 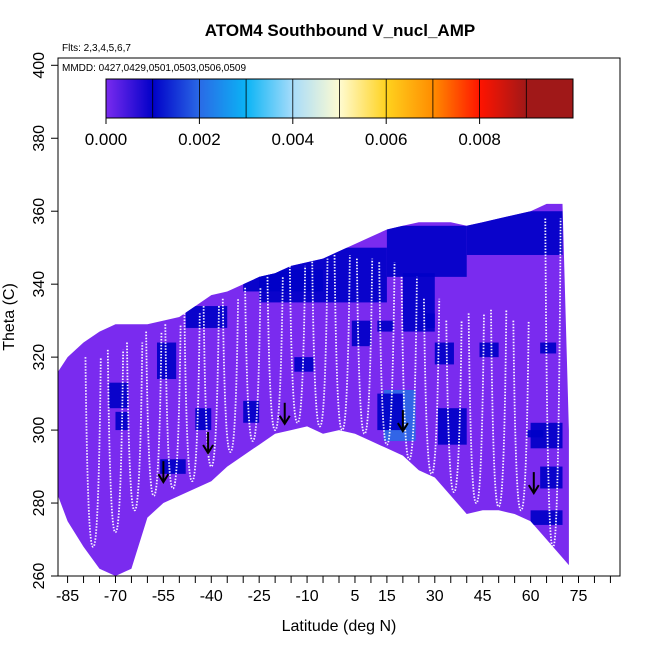 What do you see at coordinates (9, 317) in the screenshot?
I see `y-axis-label: Theta (C)` at bounding box center [9, 317].